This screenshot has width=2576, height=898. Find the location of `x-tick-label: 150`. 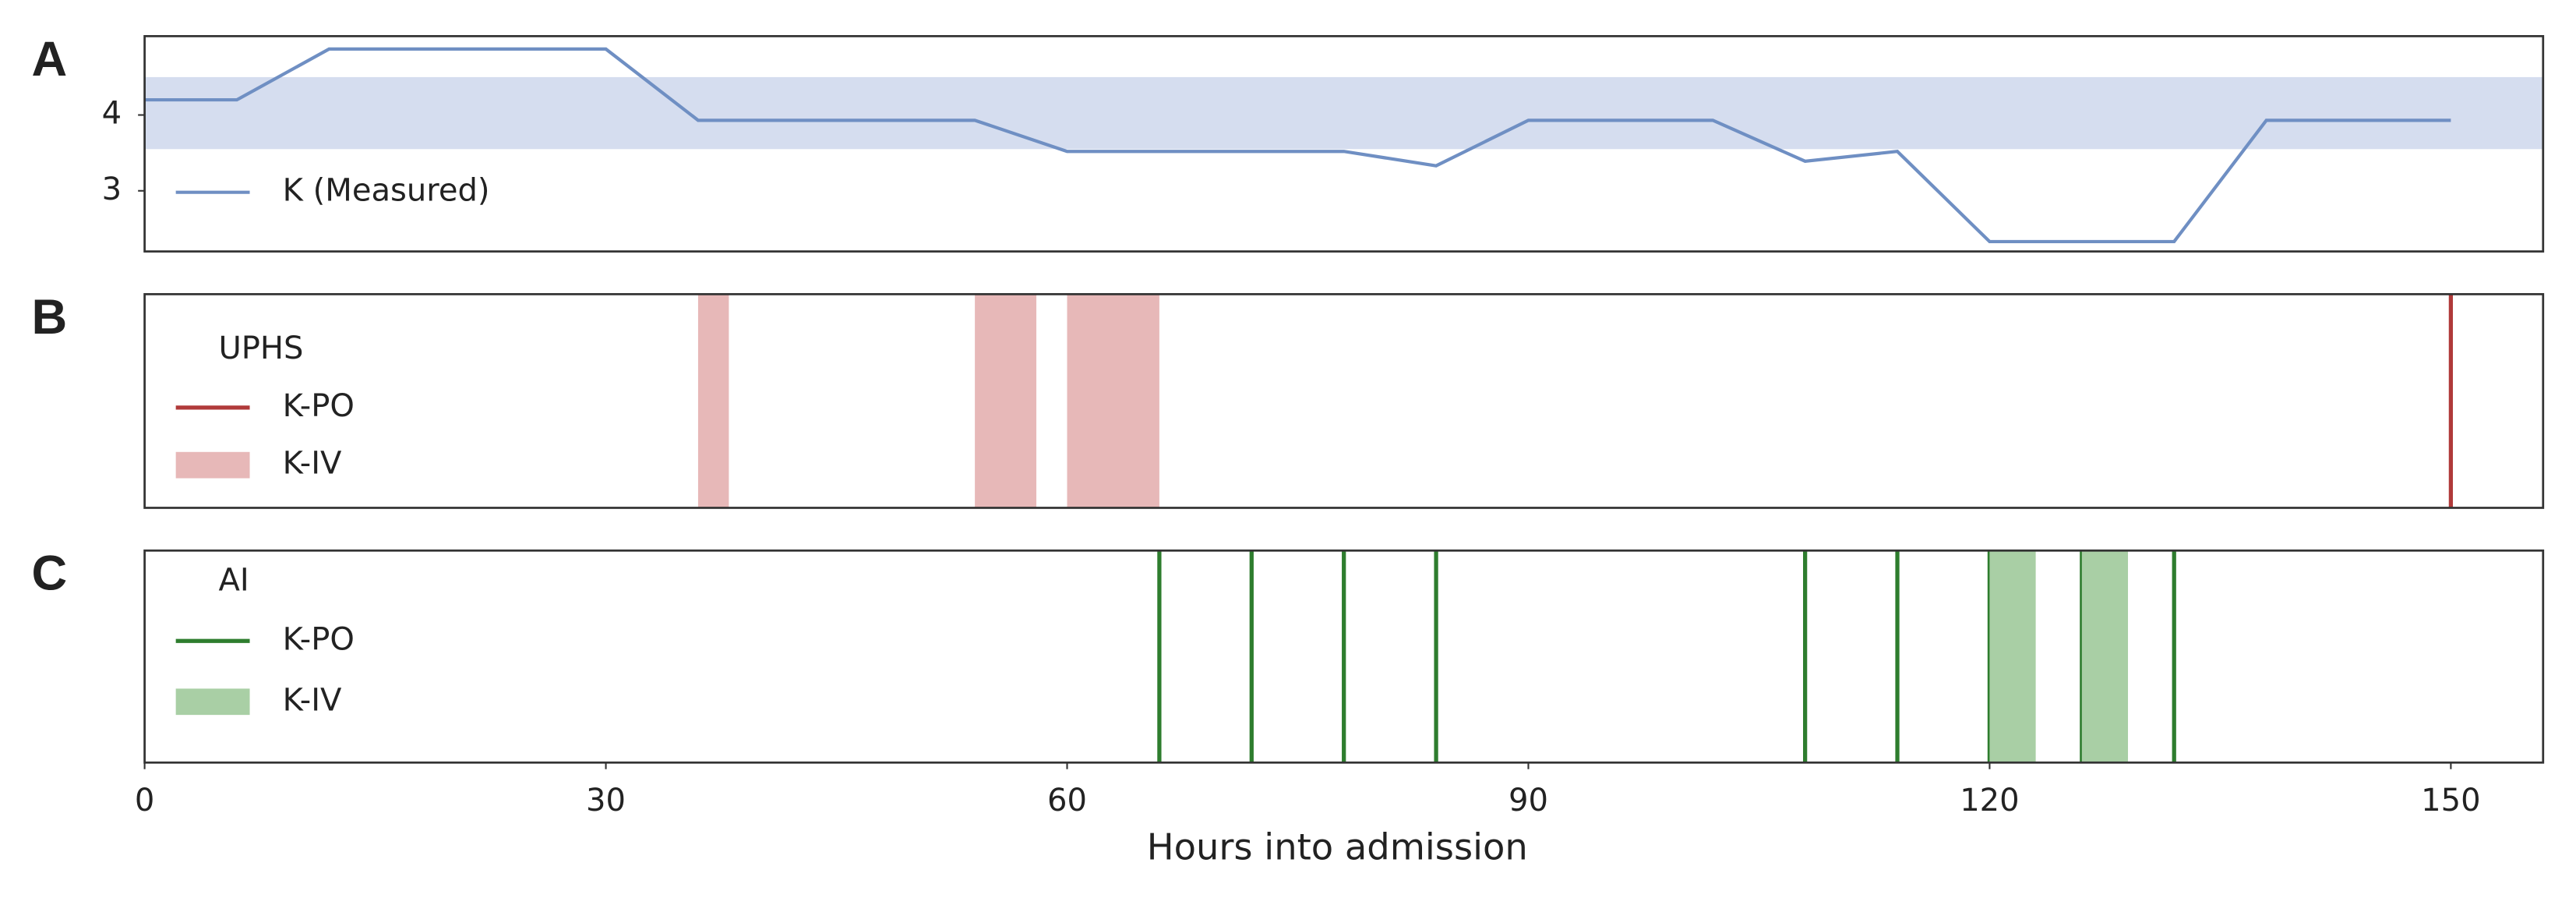

x-tick-label: 150 is located at coordinates (2450, 800).